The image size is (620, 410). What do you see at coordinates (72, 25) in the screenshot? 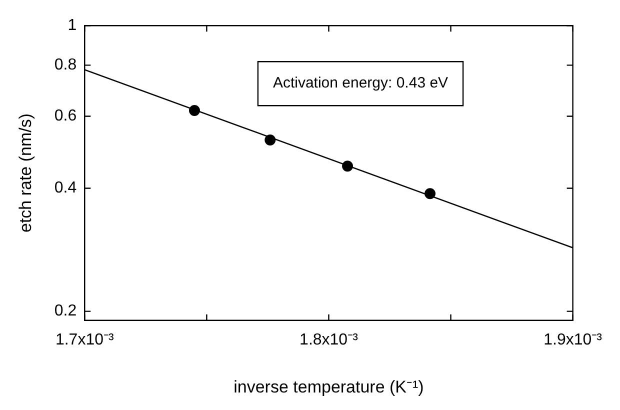
I see `y-tick-label: 1` at bounding box center [72, 25].